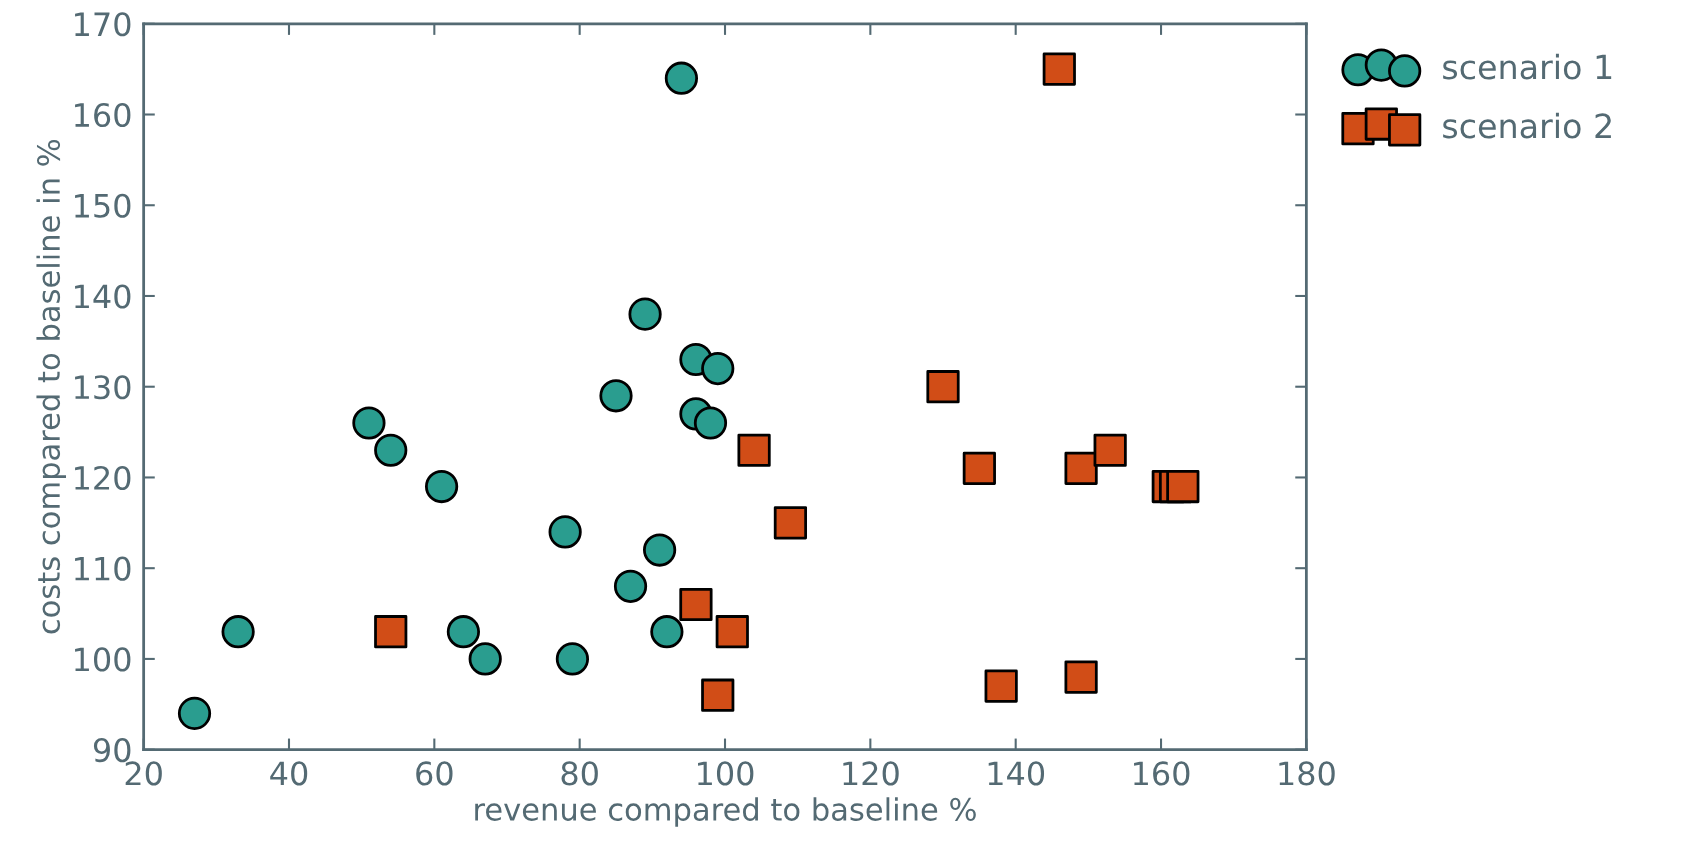 This screenshot has width=1690, height=849. I want to click on x-tick-label: 160, so click(1162, 773).